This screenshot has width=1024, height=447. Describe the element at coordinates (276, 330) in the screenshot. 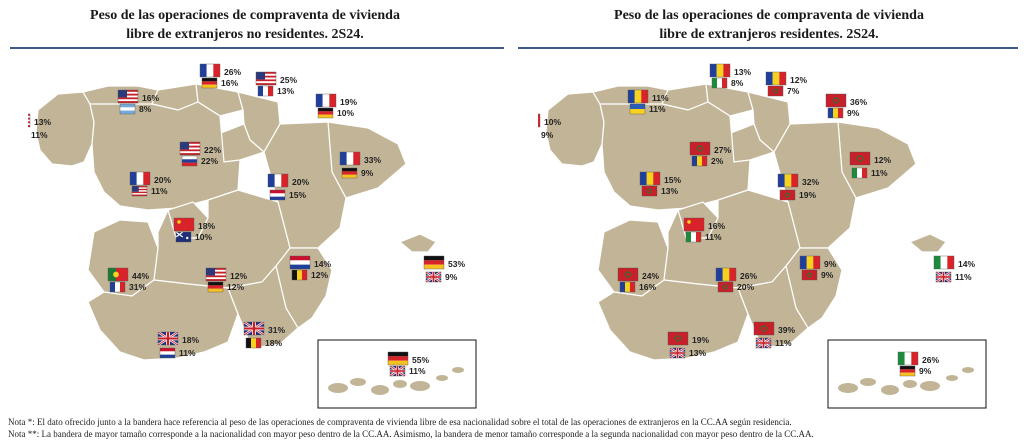

I see `percentage-label: 31%` at that location.